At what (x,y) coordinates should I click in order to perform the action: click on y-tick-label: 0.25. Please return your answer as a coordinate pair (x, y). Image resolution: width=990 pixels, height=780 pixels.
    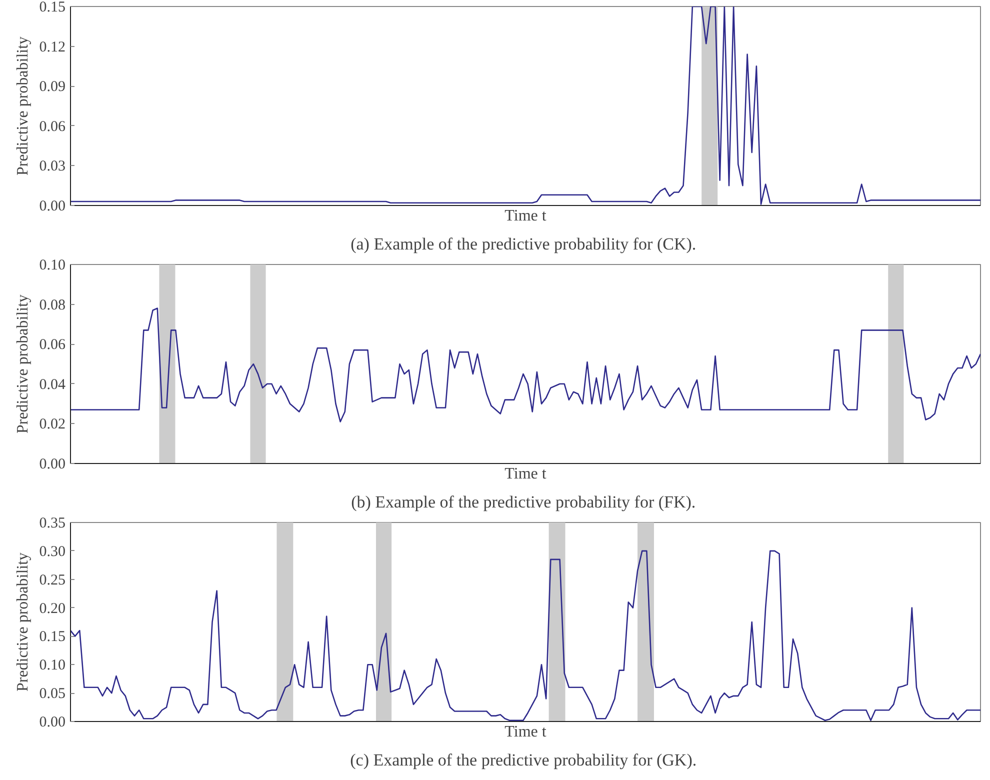
    Looking at the image, I should click on (52, 580).